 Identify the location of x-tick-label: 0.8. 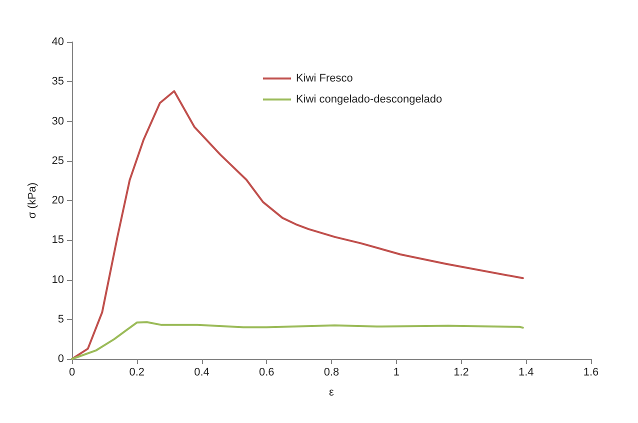
(332, 372).